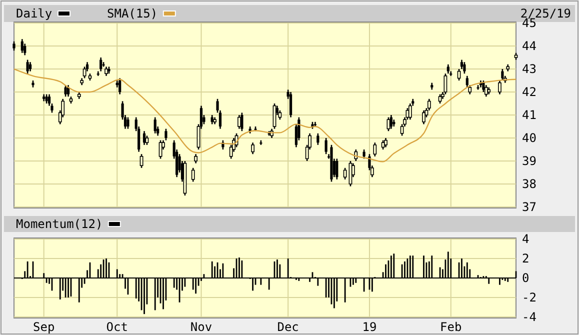 The height and width of the screenshot is (335, 579). I want to click on y-tick-label: 4, so click(526, 239).